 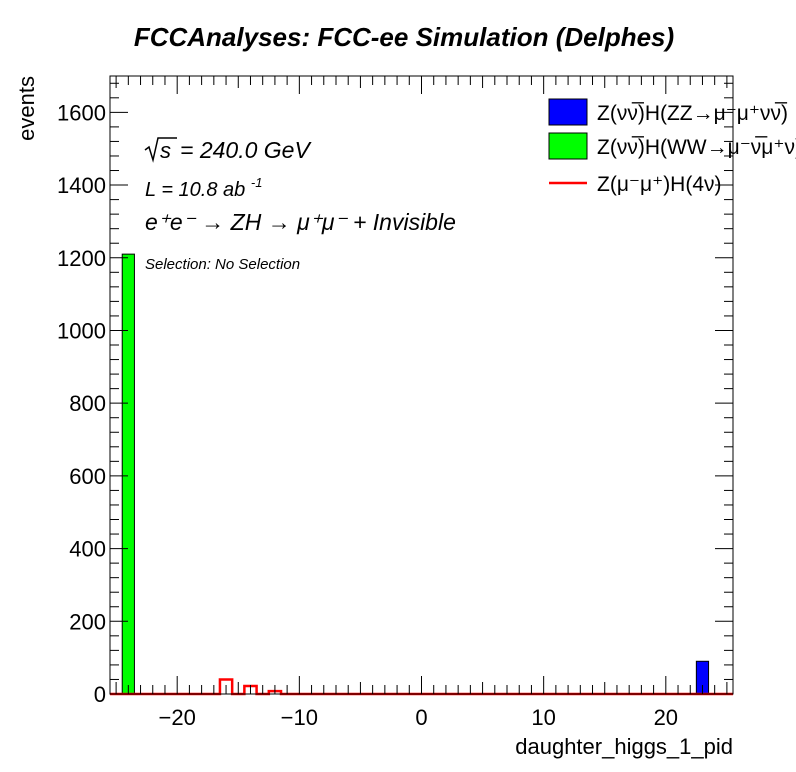 I want to click on x-tick-label: −10, so click(x=299, y=717).